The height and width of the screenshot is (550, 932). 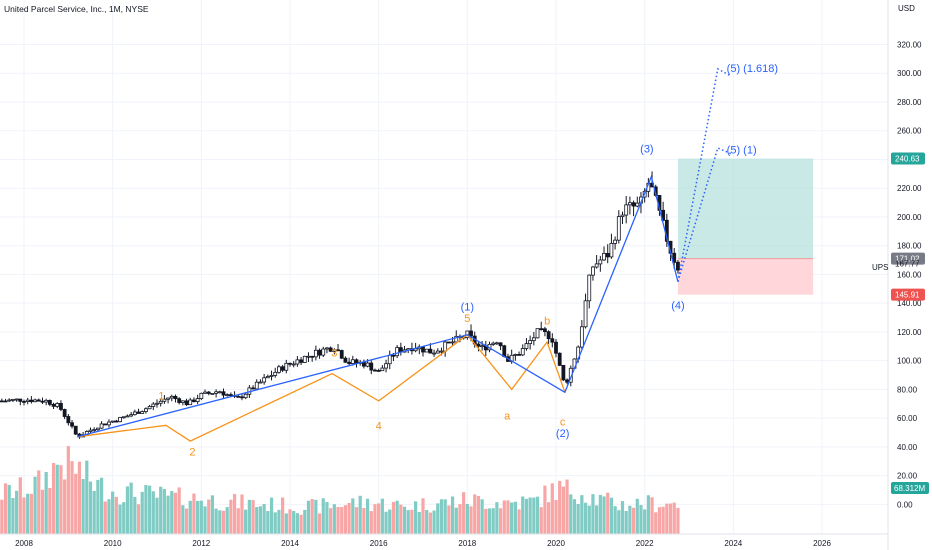 I want to click on entry-price-badge-text: 171.02, so click(x=907, y=259).